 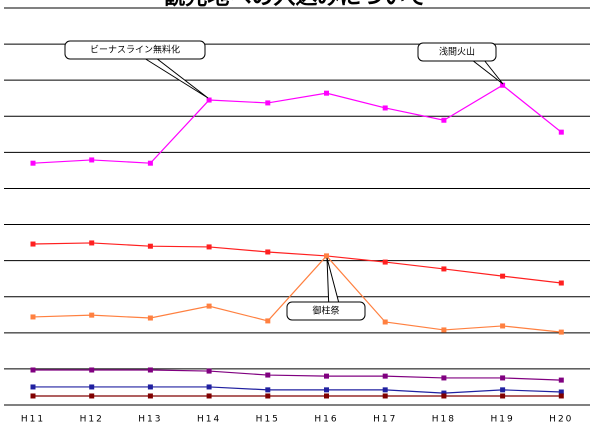 What do you see at coordinates (150, 420) in the screenshot?
I see `x-tick-label: H13` at bounding box center [150, 420].